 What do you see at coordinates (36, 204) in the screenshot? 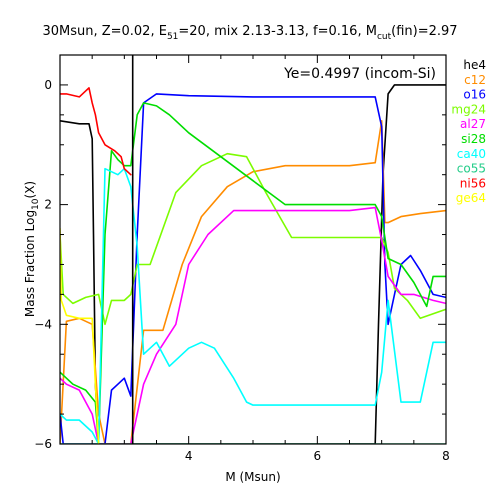
I see `y-axis-label-sub: 10` at bounding box center [36, 204].